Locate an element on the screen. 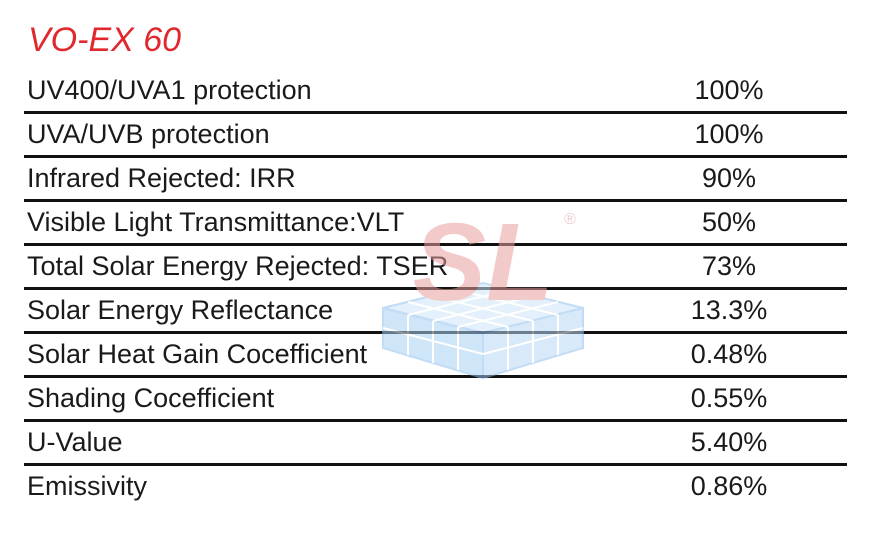 The height and width of the screenshot is (536, 883). row-label: UVA/UVB protection is located at coordinates (148, 134).